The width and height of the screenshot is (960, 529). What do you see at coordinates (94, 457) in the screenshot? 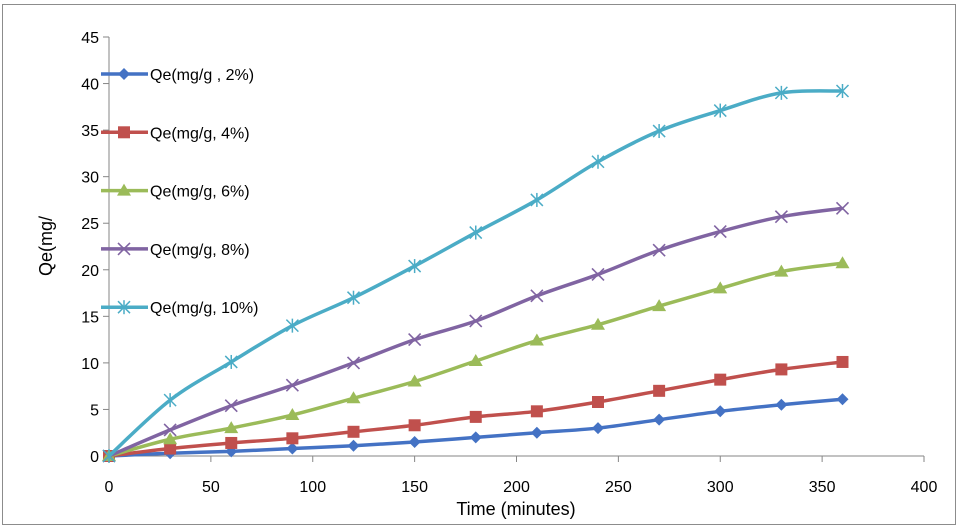
I see `y-tick-label: 0` at bounding box center [94, 457].